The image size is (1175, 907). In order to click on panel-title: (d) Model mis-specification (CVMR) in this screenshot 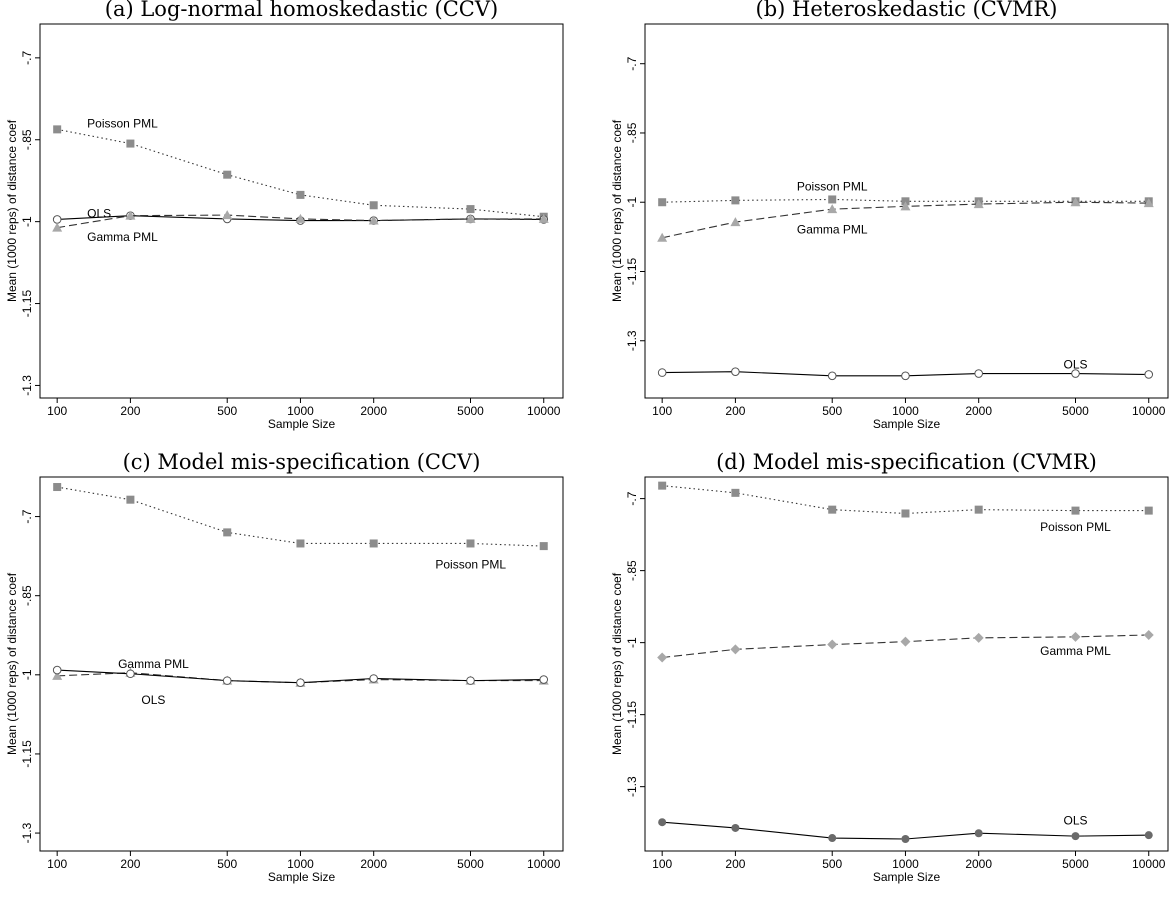, I will do `click(906, 462)`.